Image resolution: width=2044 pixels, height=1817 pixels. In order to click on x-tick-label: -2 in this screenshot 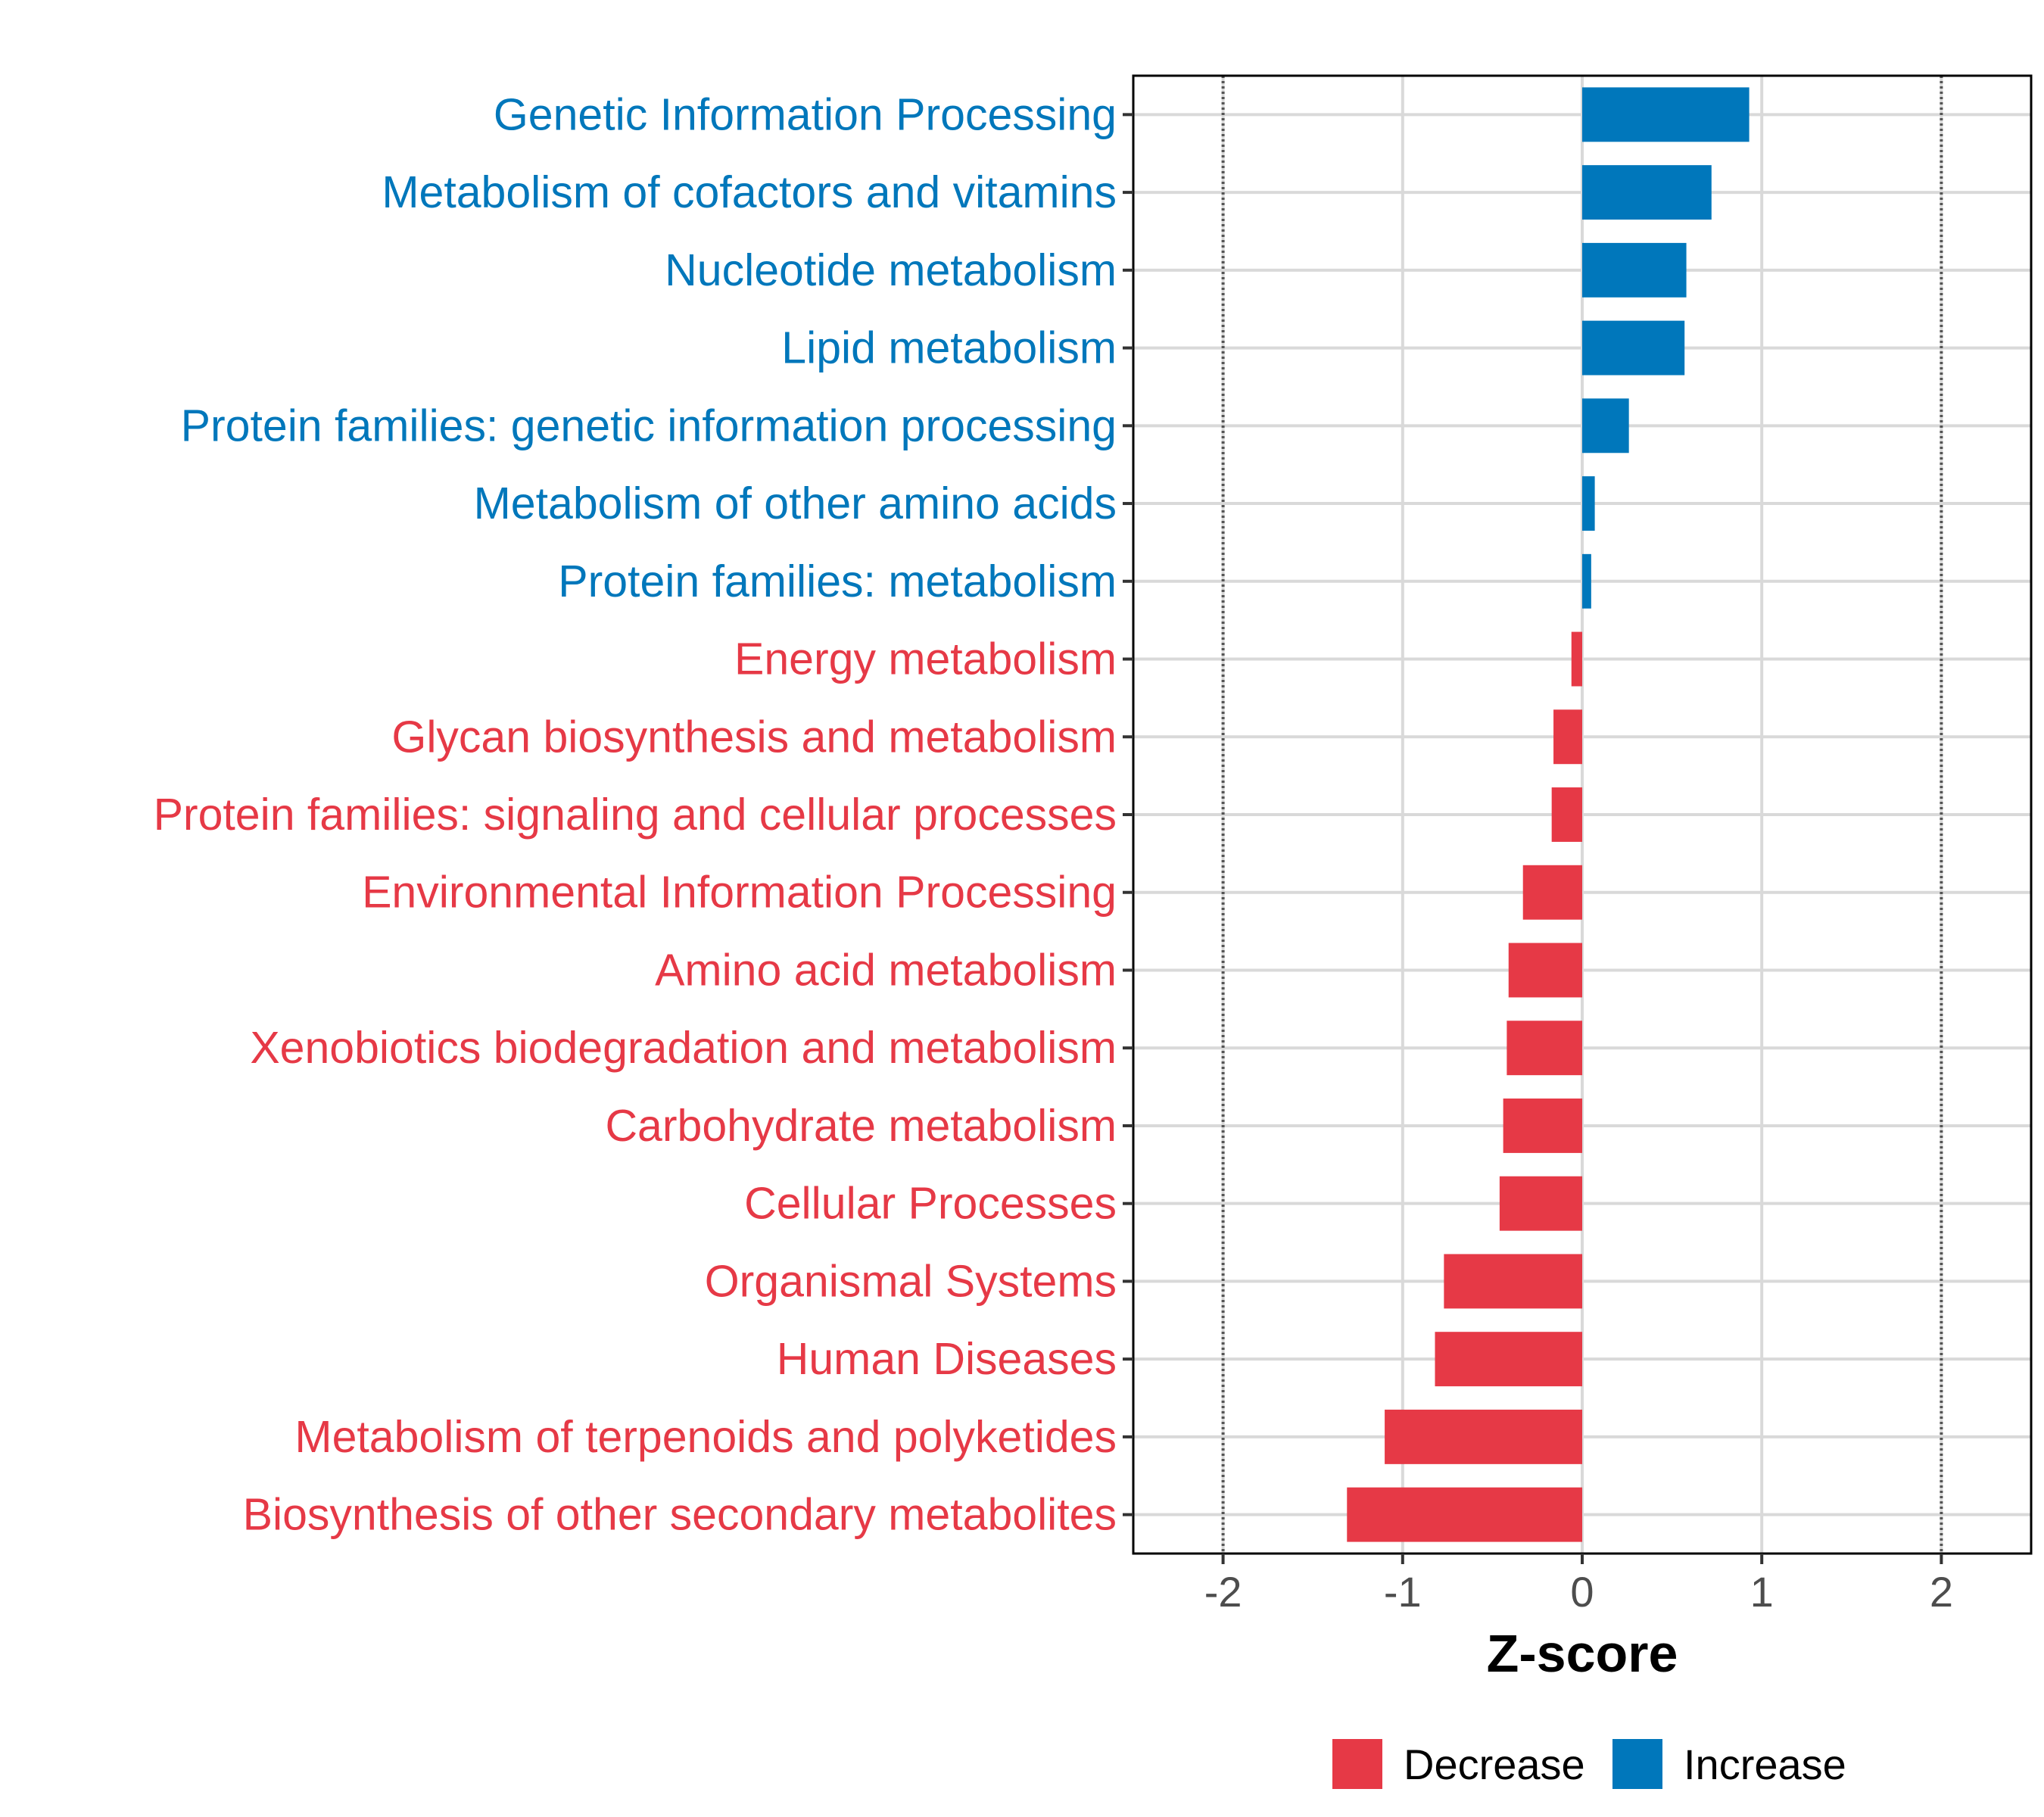, I will do `click(1223, 1592)`.